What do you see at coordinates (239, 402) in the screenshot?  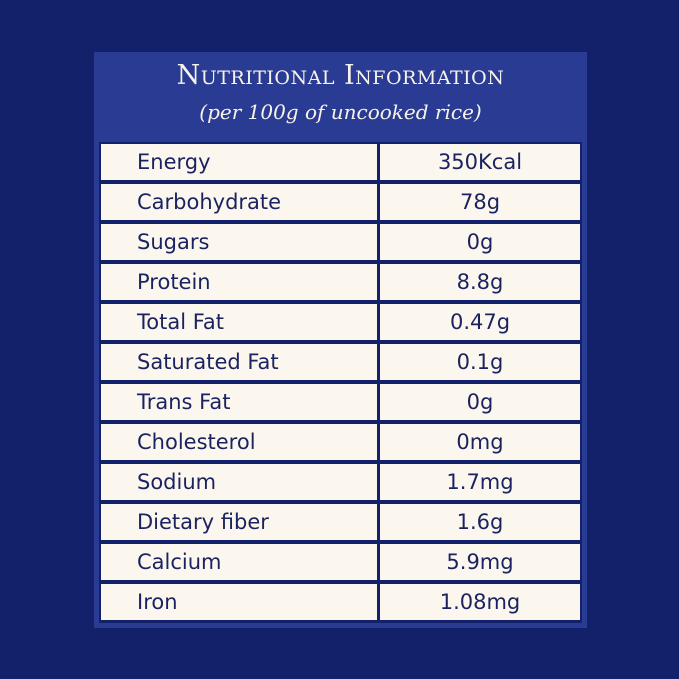 I see `nutrient-name: Trans Fat` at bounding box center [239, 402].